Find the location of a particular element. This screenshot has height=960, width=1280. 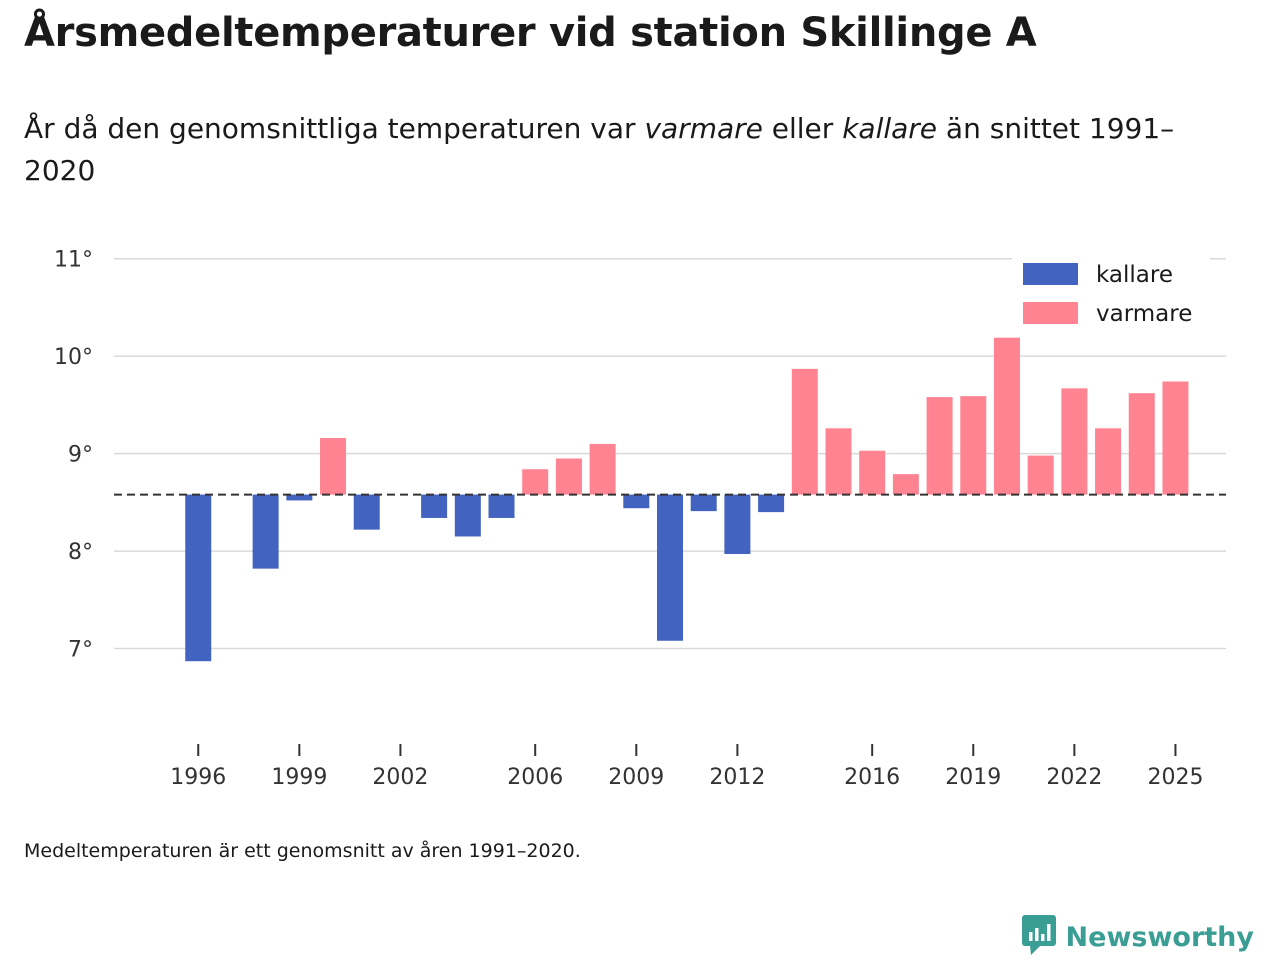

bar-2021 is located at coordinates (1040, 475).